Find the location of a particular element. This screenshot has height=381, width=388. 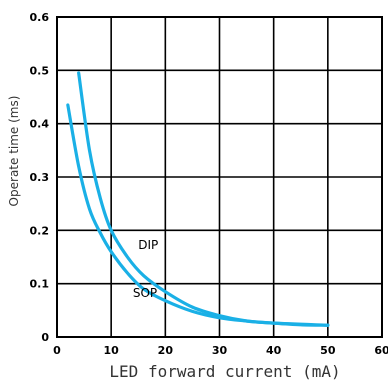

y-tick-label: 0 is located at coordinates (45, 337).